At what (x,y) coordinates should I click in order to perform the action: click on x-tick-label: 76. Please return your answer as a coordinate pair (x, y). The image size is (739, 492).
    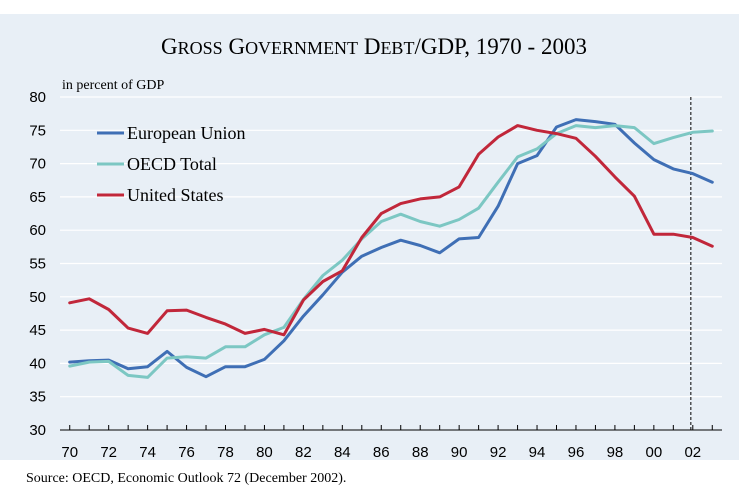
    Looking at the image, I should click on (186, 452).